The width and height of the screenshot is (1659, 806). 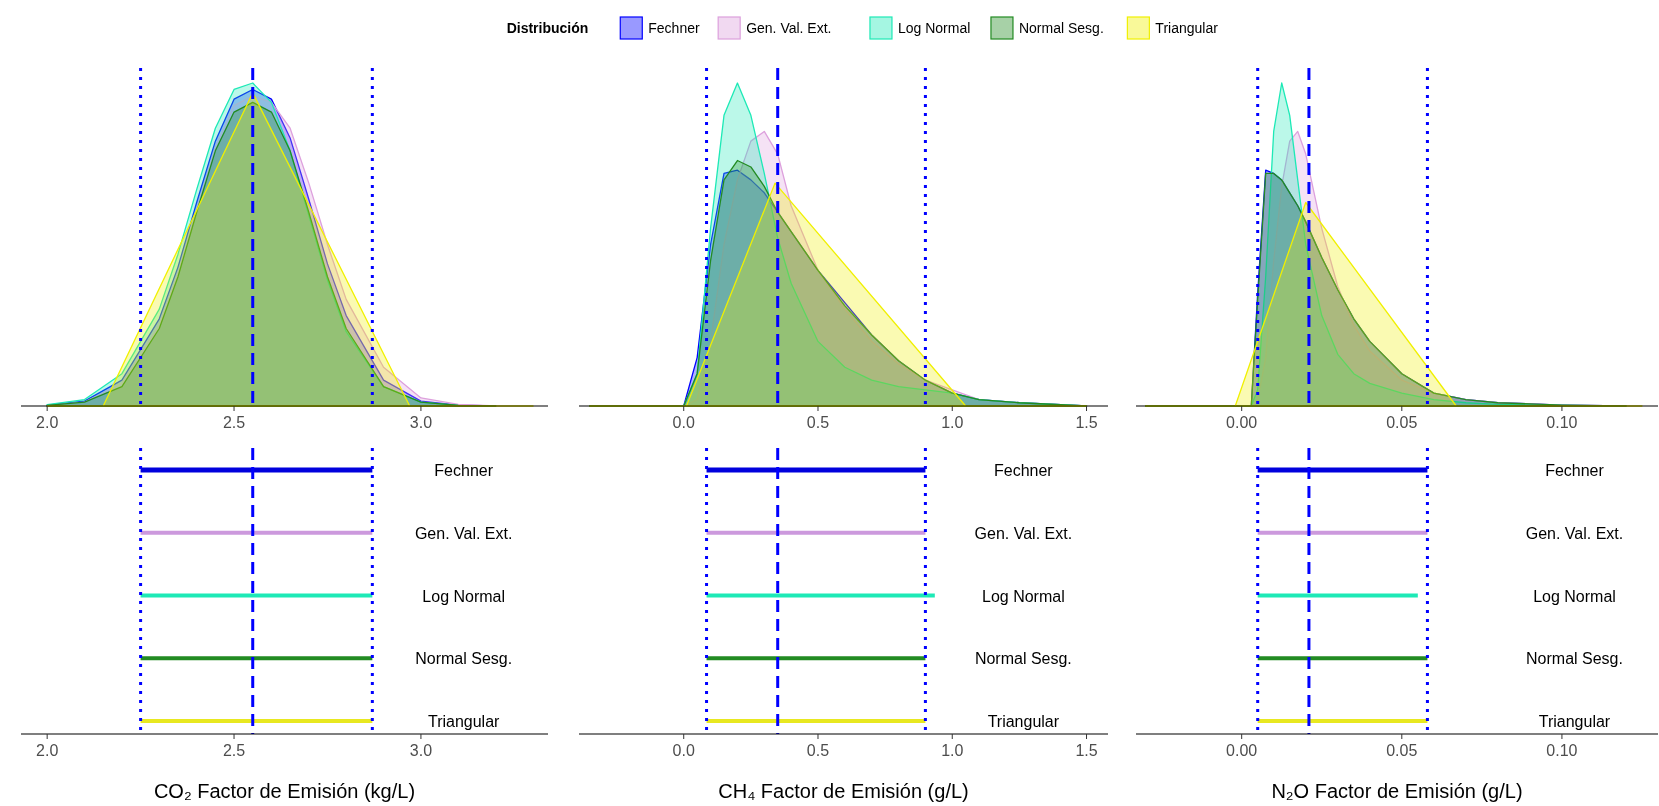 What do you see at coordinates (1397, 791) in the screenshot?
I see `x-axis-title: N₂O Factor de Emisión (g/L)` at bounding box center [1397, 791].